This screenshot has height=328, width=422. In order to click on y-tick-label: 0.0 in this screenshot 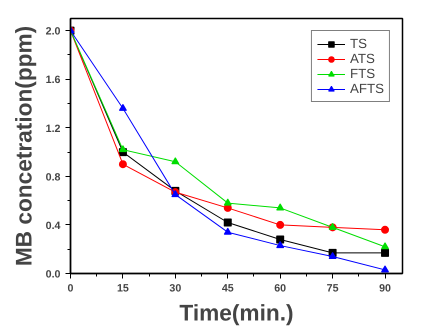, I will do `click(53, 274)`.